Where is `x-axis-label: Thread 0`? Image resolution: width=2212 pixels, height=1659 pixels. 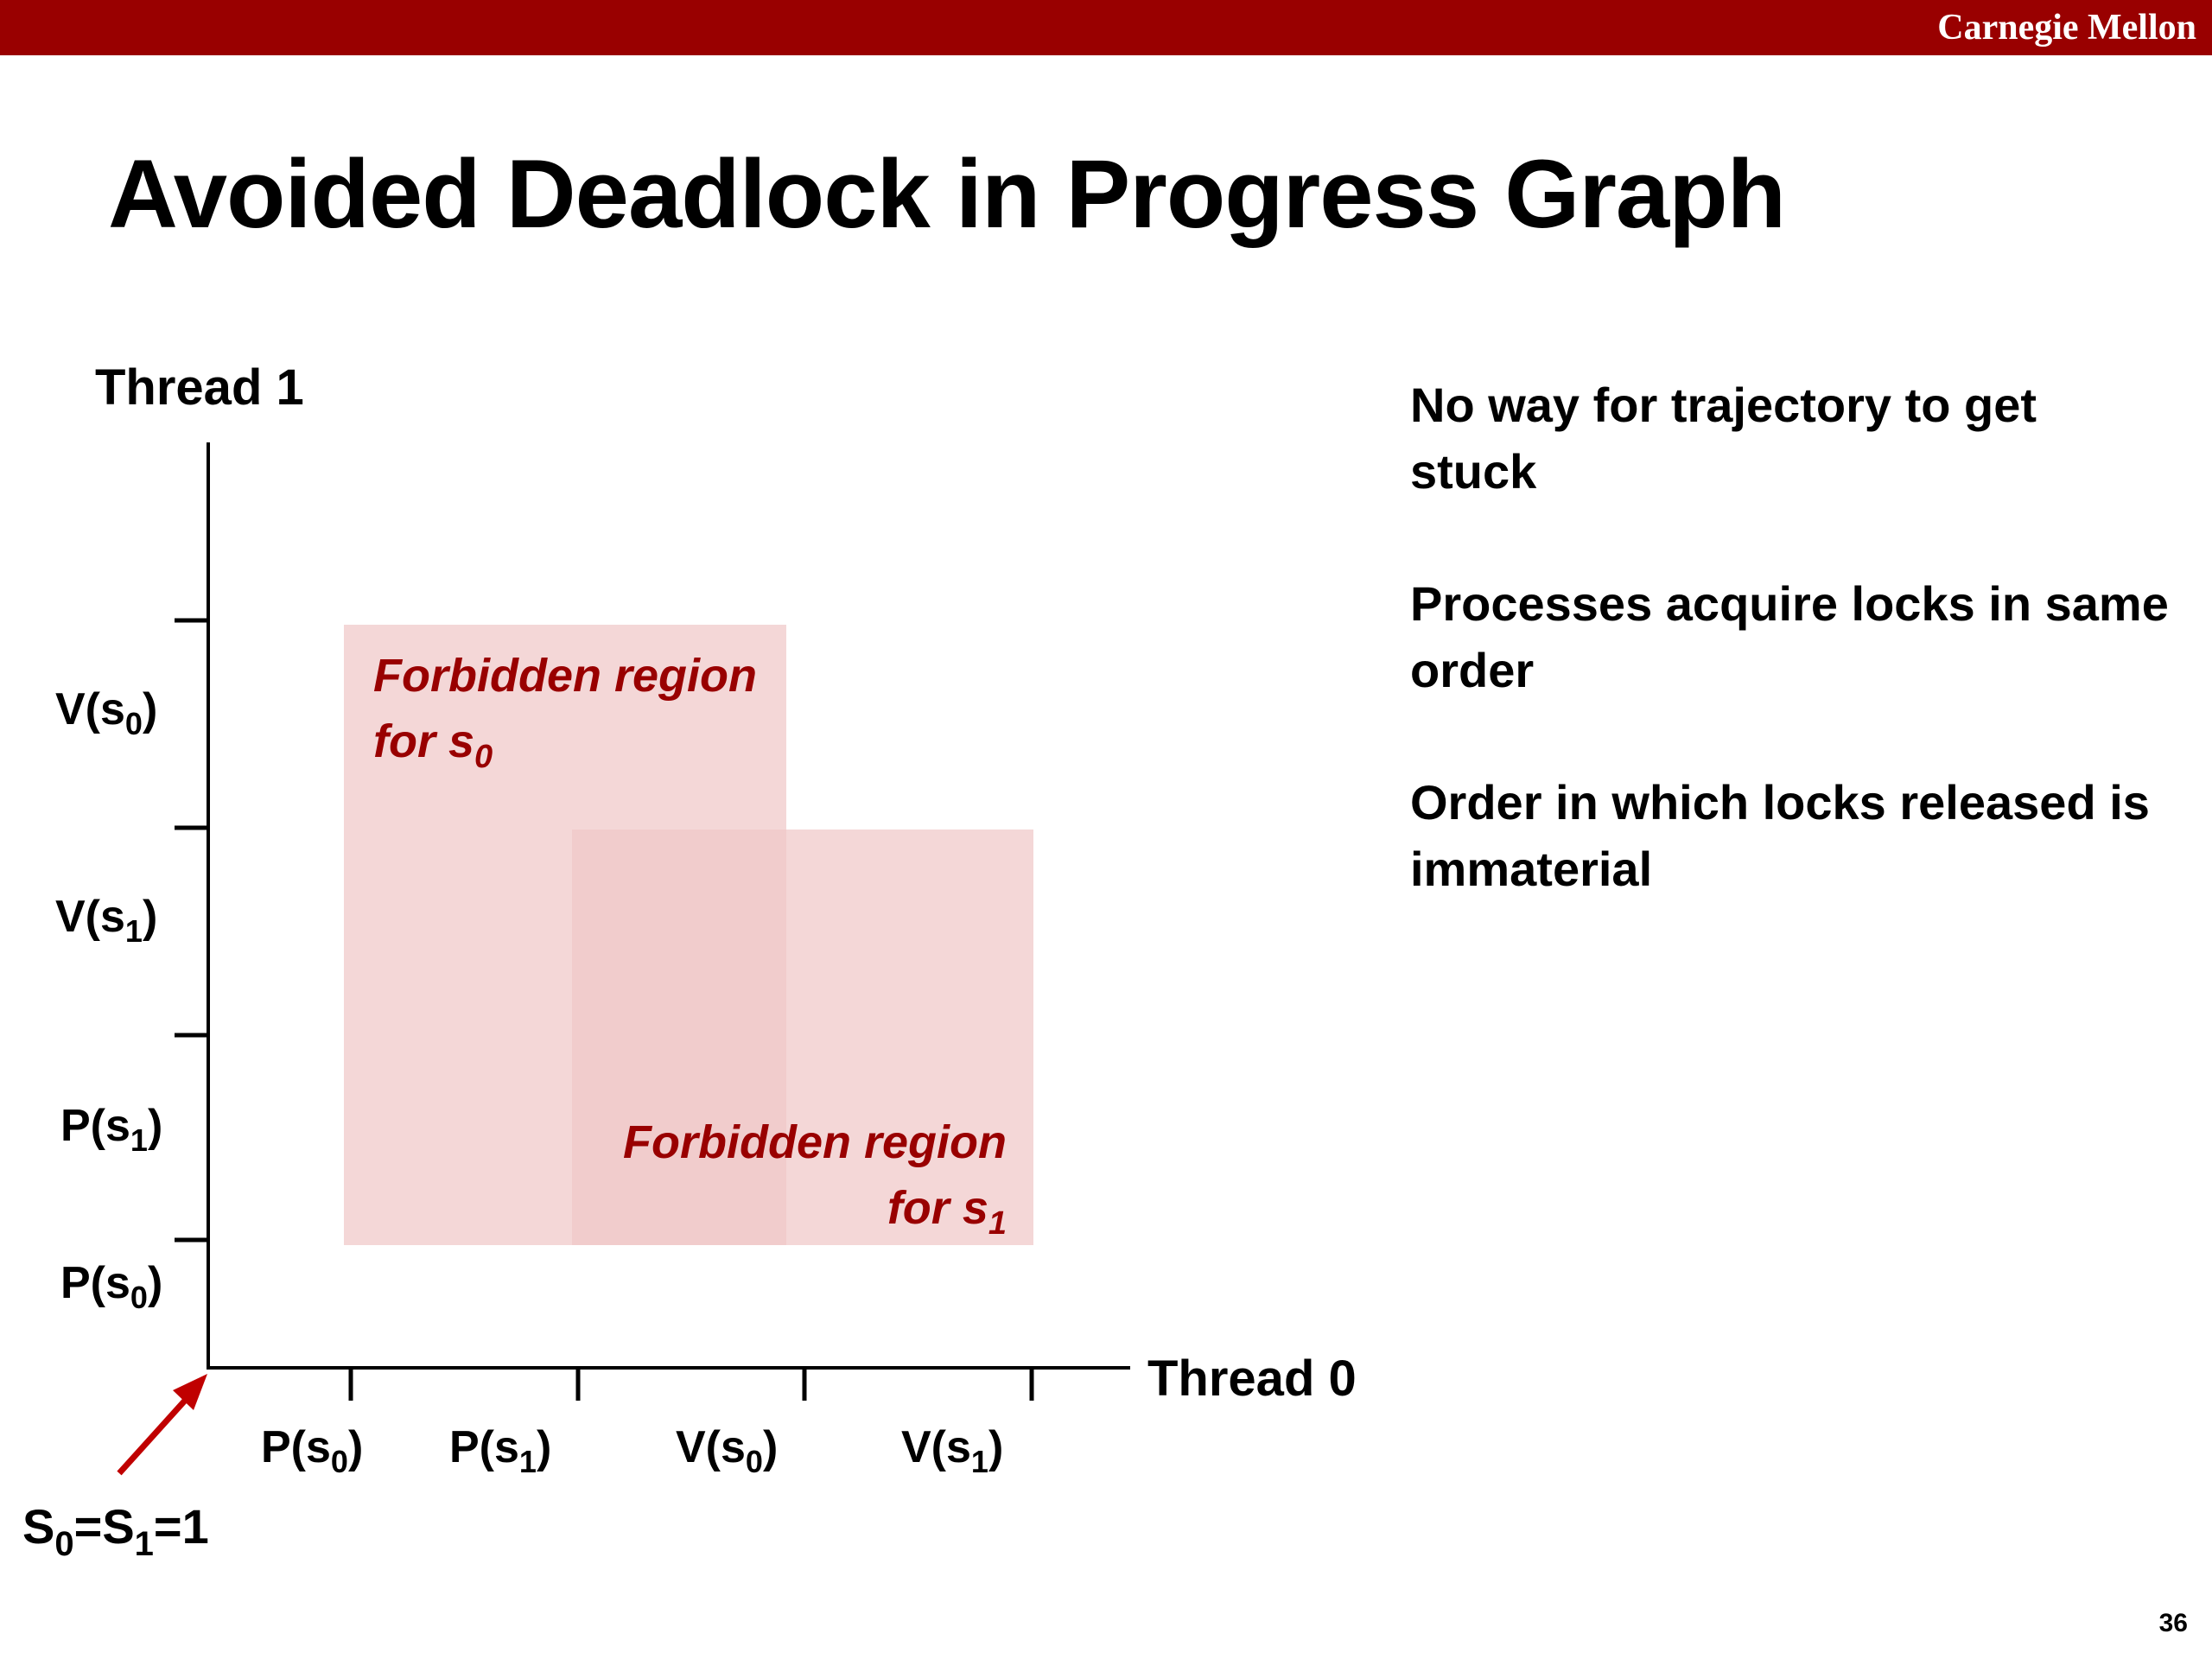 x-axis-label: Thread 0 is located at coordinates (1252, 1379).